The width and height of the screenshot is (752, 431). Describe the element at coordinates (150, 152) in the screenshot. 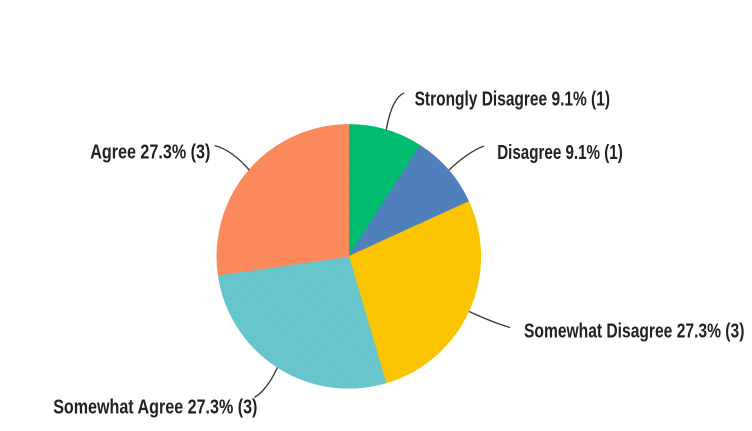

I see `svg-text: Agree 27.3% (3)` at that location.